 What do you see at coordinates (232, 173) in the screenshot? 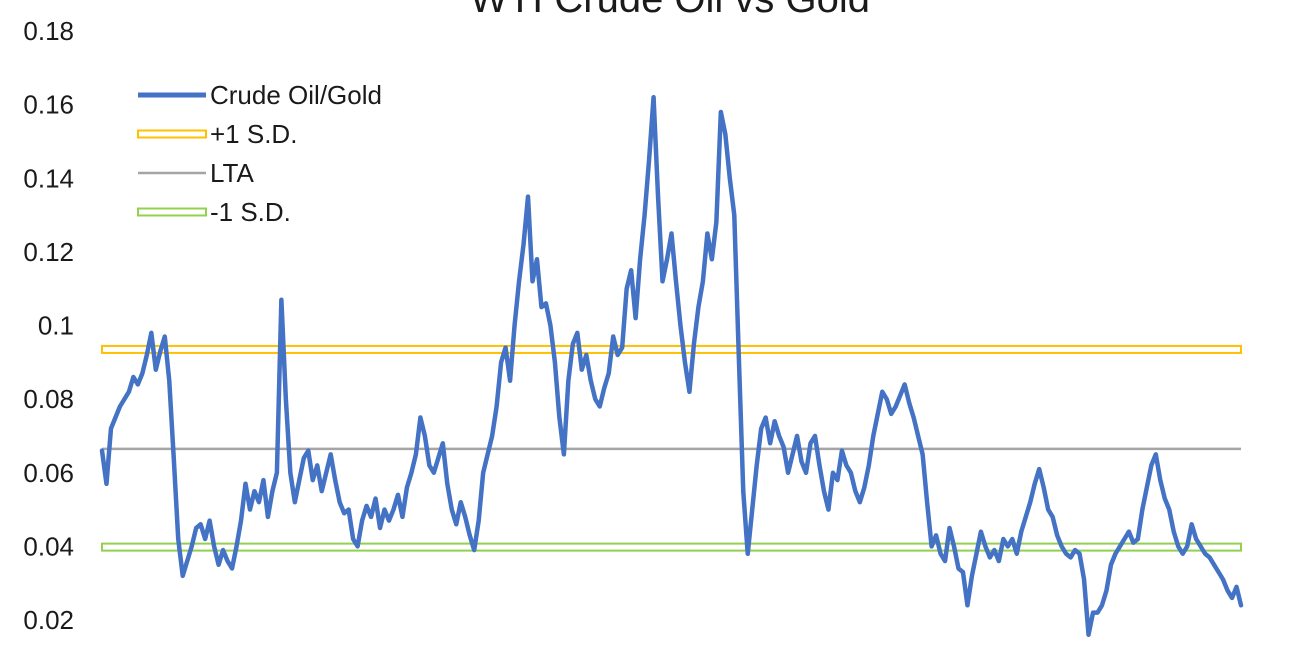
I see `legend-label: LTA` at bounding box center [232, 173].